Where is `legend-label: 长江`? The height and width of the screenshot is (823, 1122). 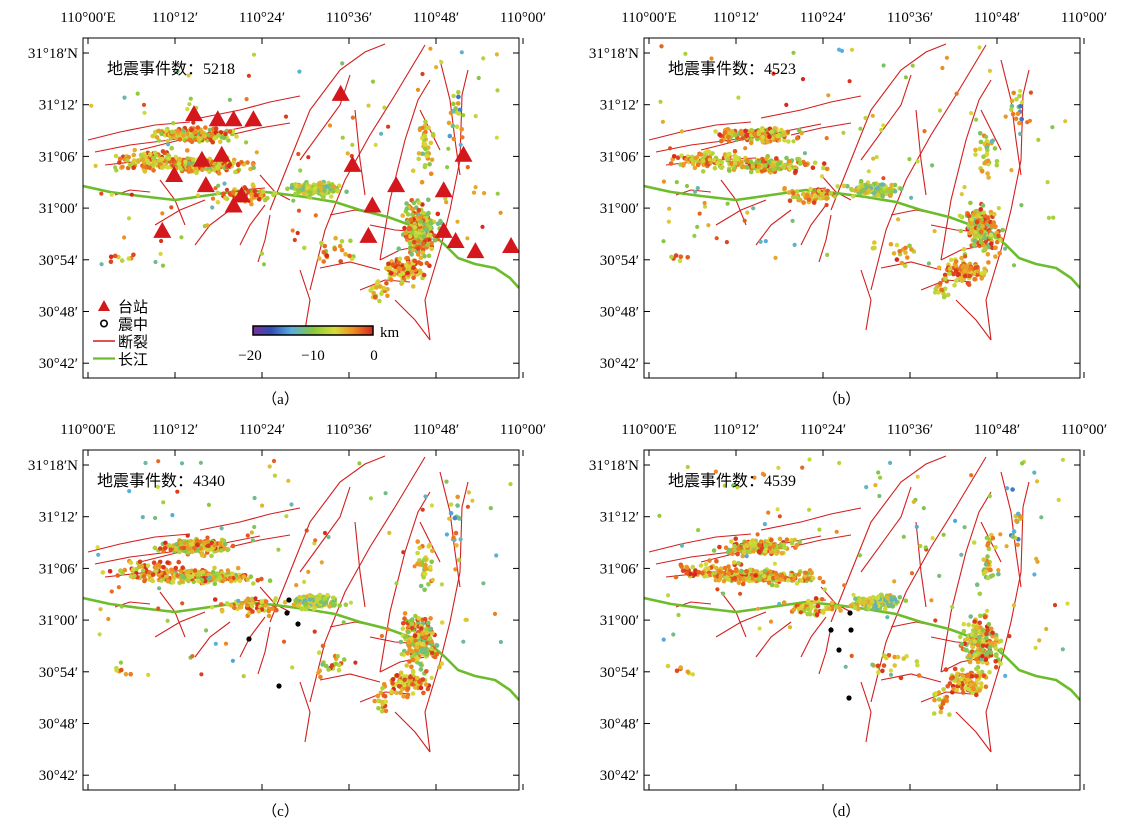 legend-label: 长江 is located at coordinates (133, 360).